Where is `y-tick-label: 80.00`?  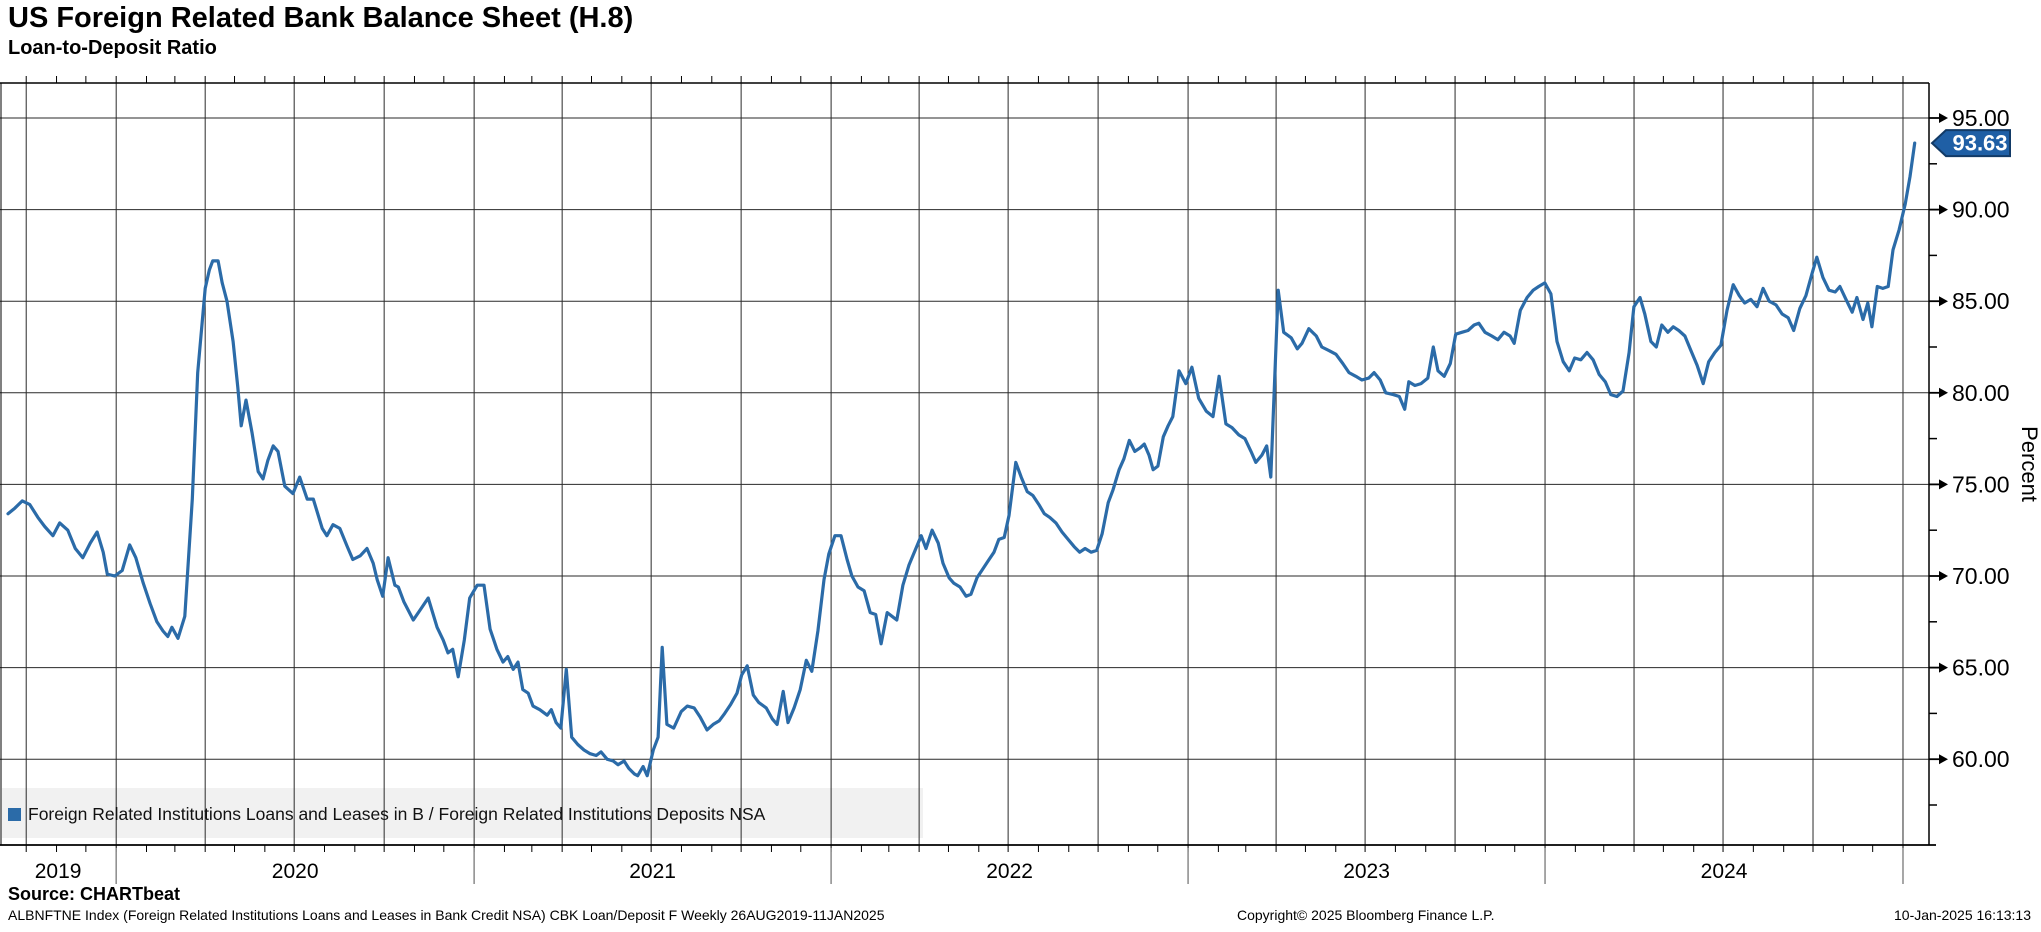
y-tick-label: 80.00 is located at coordinates (1981, 393).